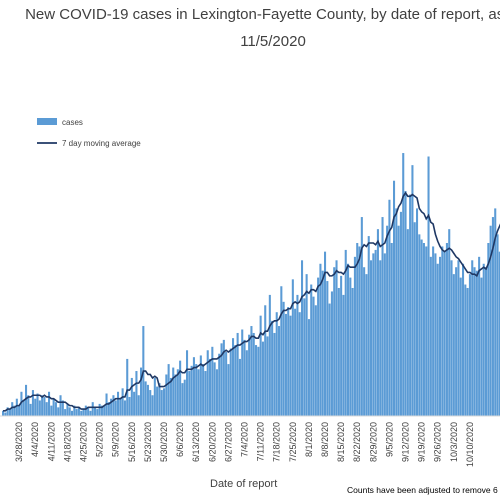 The image size is (500, 500). Describe the element at coordinates (212, 442) in the screenshot. I see `x-tick-label: 6/20/2020` at that location.